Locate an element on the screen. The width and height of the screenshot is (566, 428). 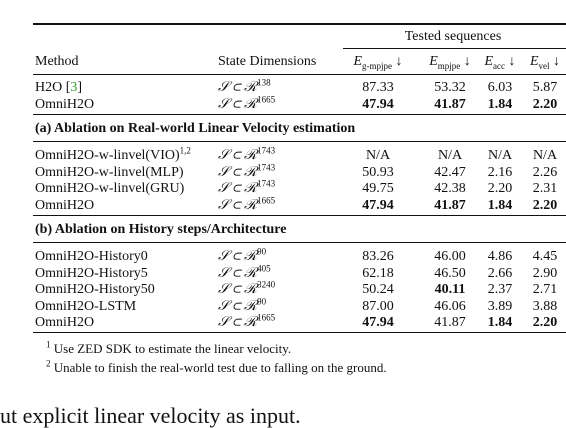
value-cell: 87.33 is located at coordinates (378, 88).